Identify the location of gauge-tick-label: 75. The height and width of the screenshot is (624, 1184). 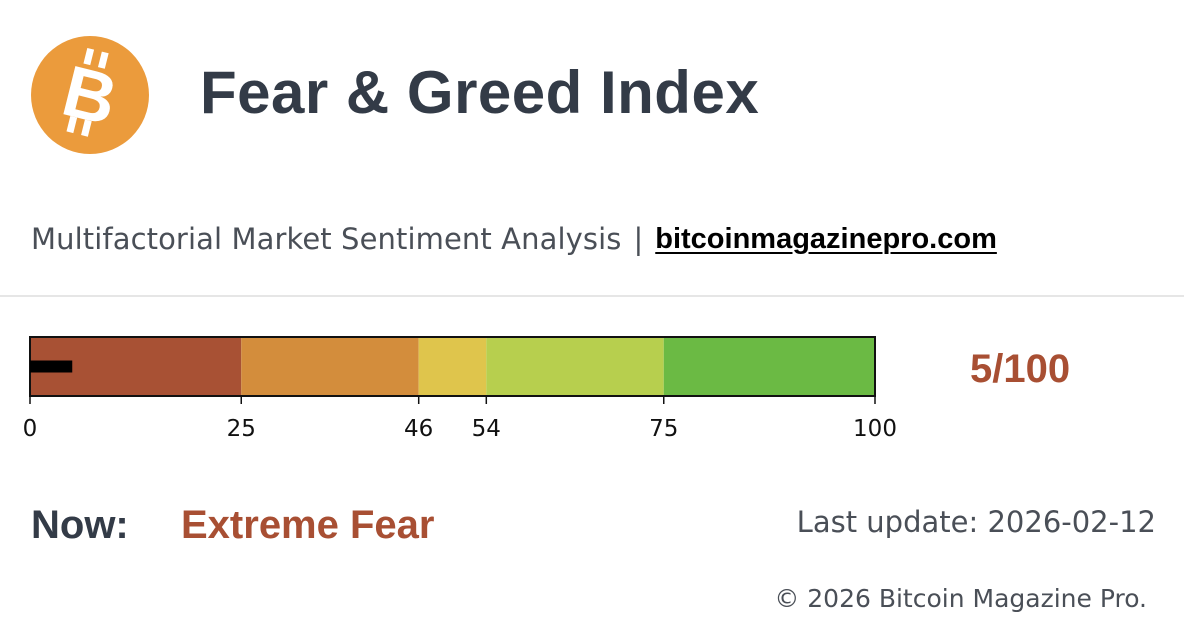
(663, 429).